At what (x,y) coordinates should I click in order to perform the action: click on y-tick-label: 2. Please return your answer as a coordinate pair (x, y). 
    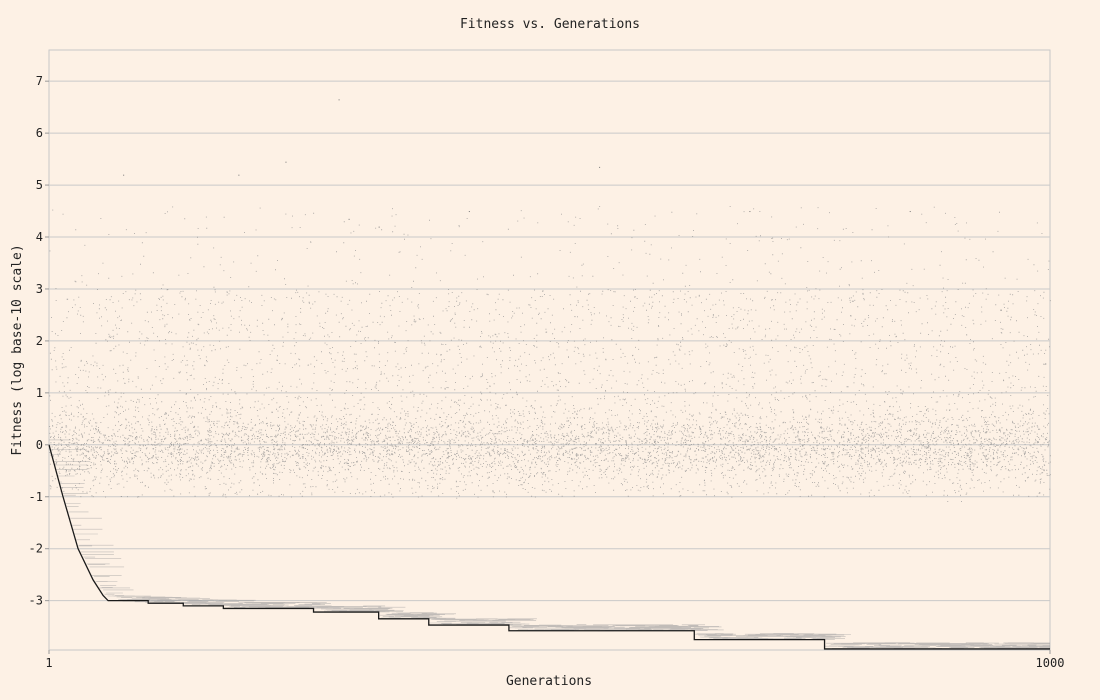
    Looking at the image, I should click on (39, 341).